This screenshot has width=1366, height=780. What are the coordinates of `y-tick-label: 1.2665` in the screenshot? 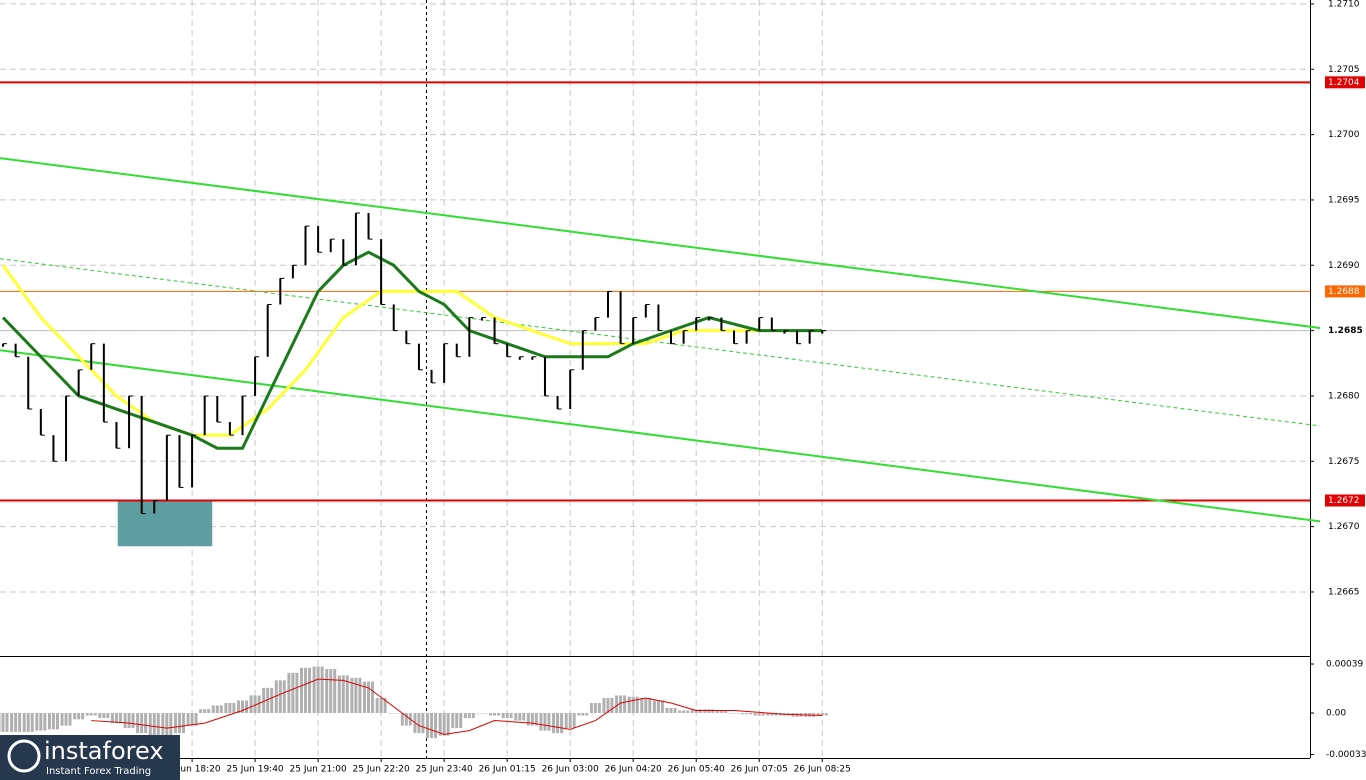 It's located at (1344, 592).